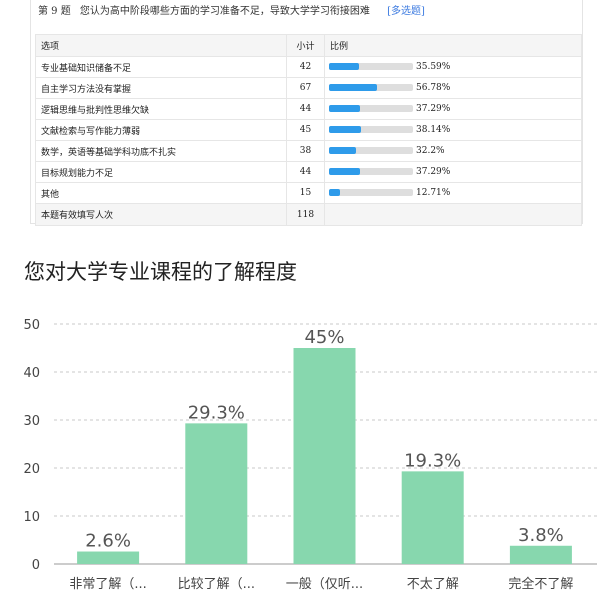 This screenshot has height=610, width=597. What do you see at coordinates (430, 151) in the screenshot?
I see `ratio-percent: 32.2%` at bounding box center [430, 151].